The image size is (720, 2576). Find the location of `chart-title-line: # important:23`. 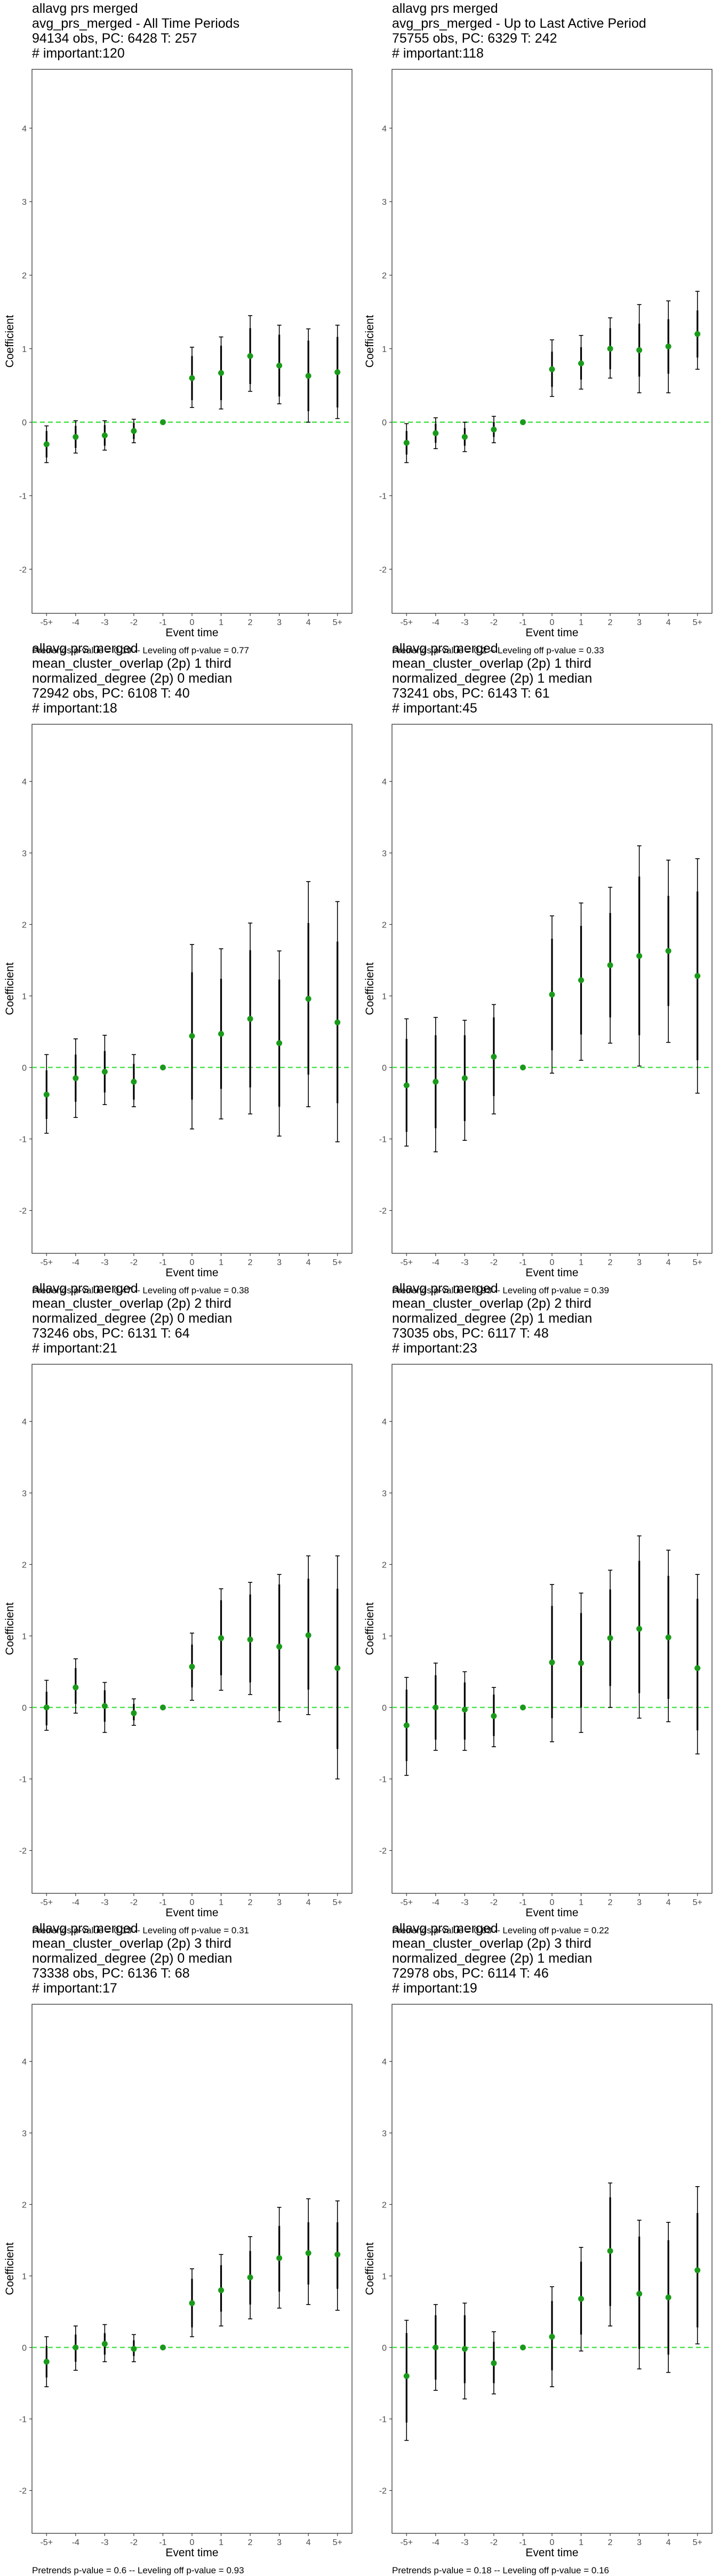

chart-title-line: # important:23 is located at coordinates (434, 1348).